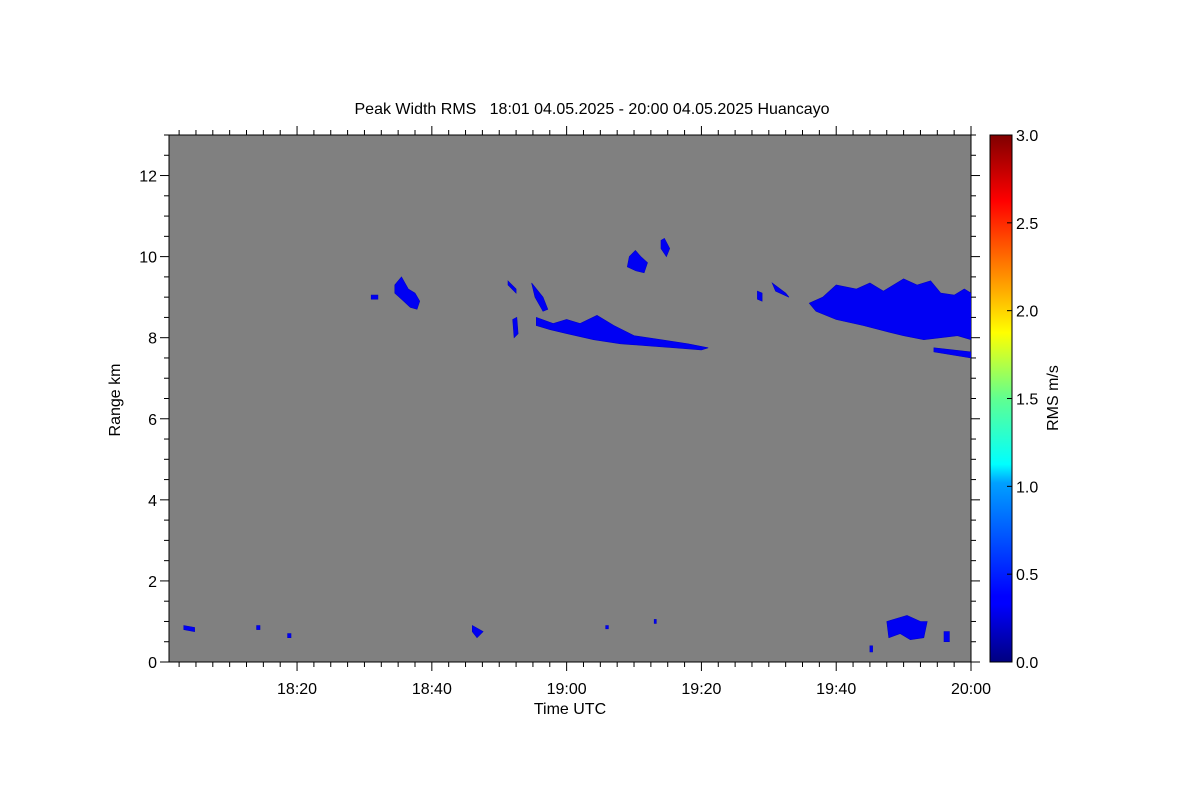  I want to click on colorbar-tick-label: 0.5, so click(1027, 575).